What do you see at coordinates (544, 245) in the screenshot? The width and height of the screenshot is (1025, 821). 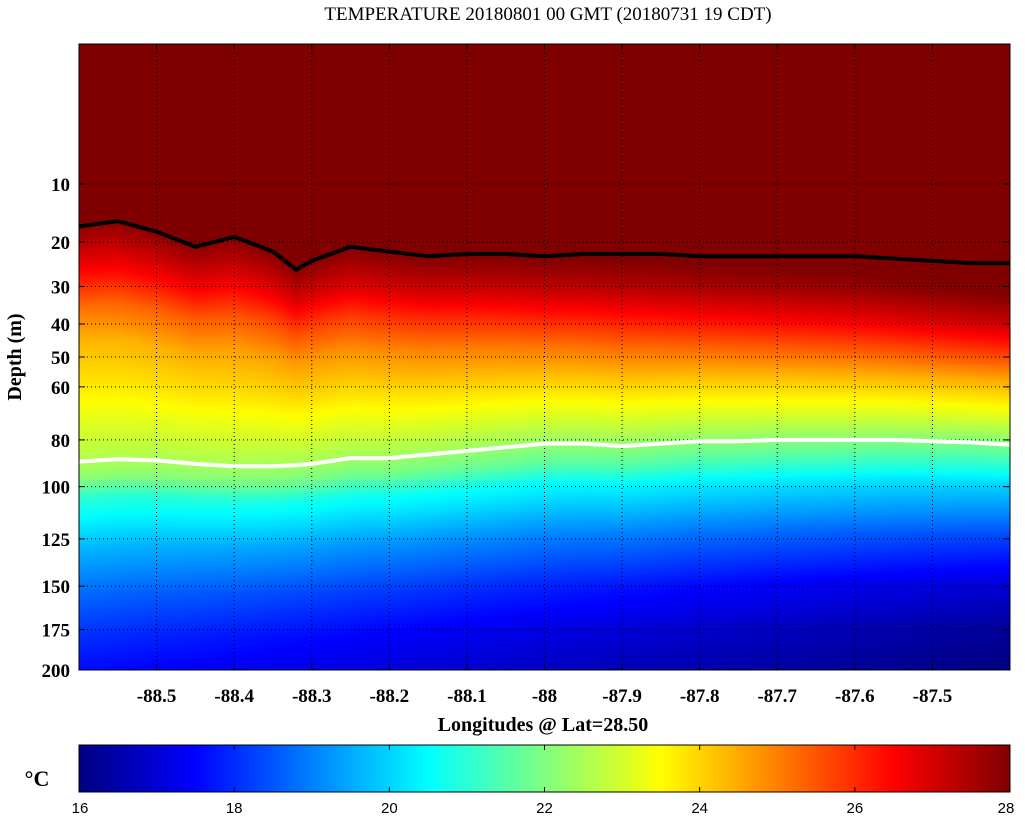 I see `contour-line-28c` at bounding box center [544, 245].